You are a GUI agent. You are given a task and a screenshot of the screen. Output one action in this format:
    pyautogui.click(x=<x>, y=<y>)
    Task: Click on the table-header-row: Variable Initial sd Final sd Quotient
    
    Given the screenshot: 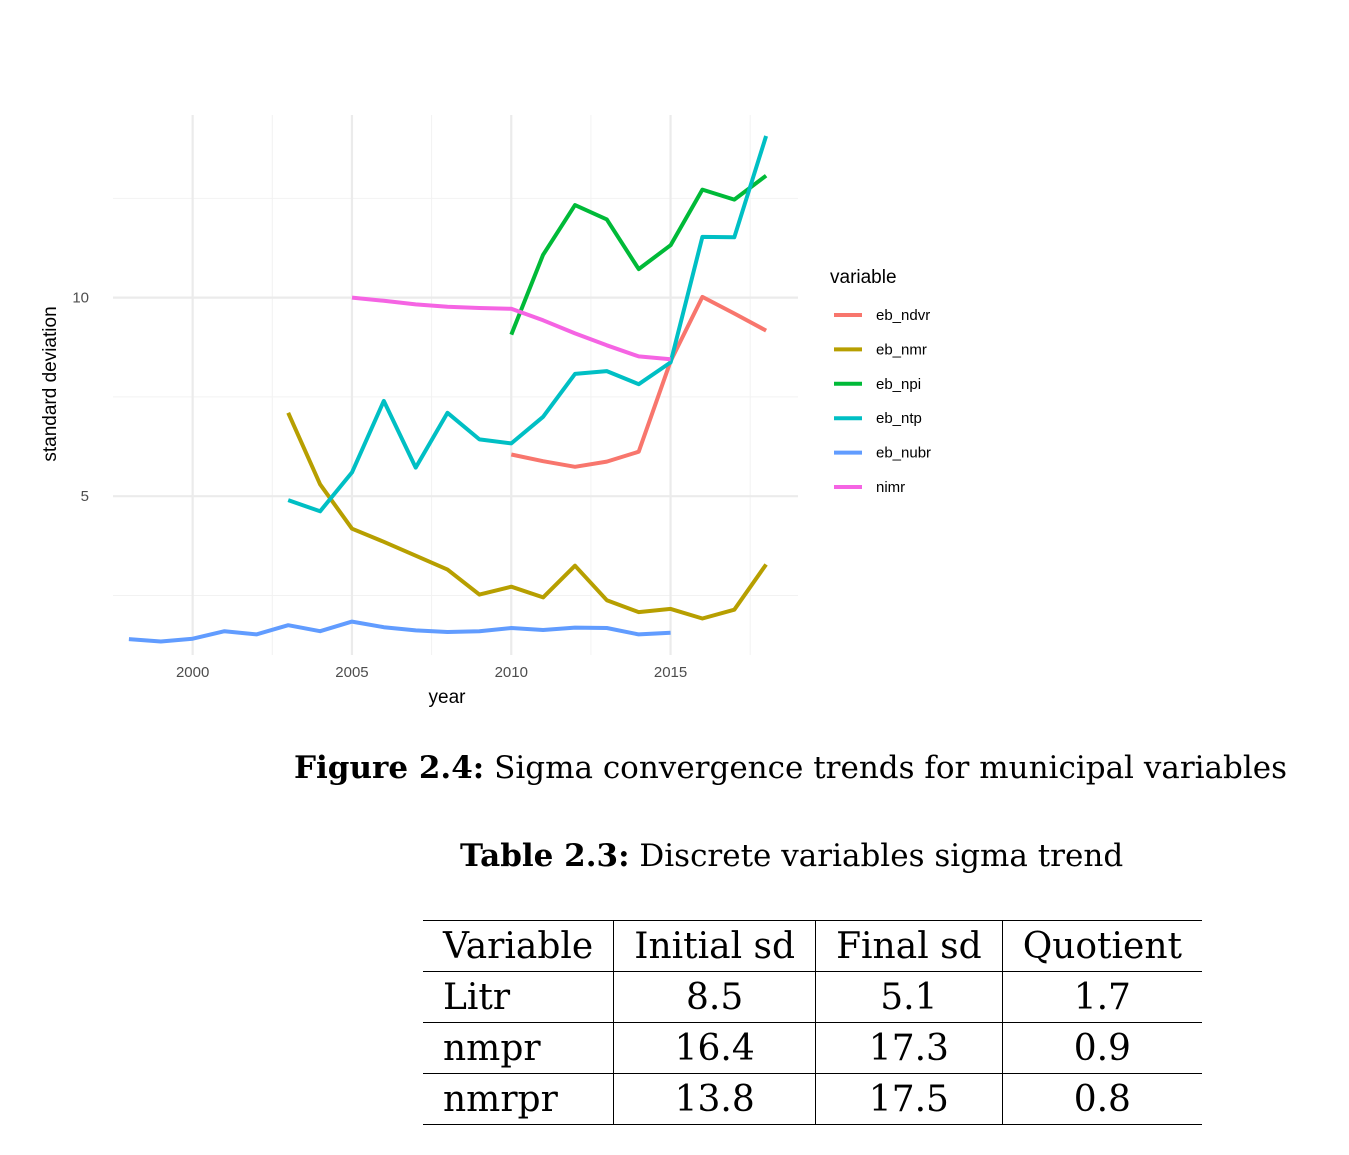 What is the action you would take?
    pyautogui.click(x=812, y=946)
    